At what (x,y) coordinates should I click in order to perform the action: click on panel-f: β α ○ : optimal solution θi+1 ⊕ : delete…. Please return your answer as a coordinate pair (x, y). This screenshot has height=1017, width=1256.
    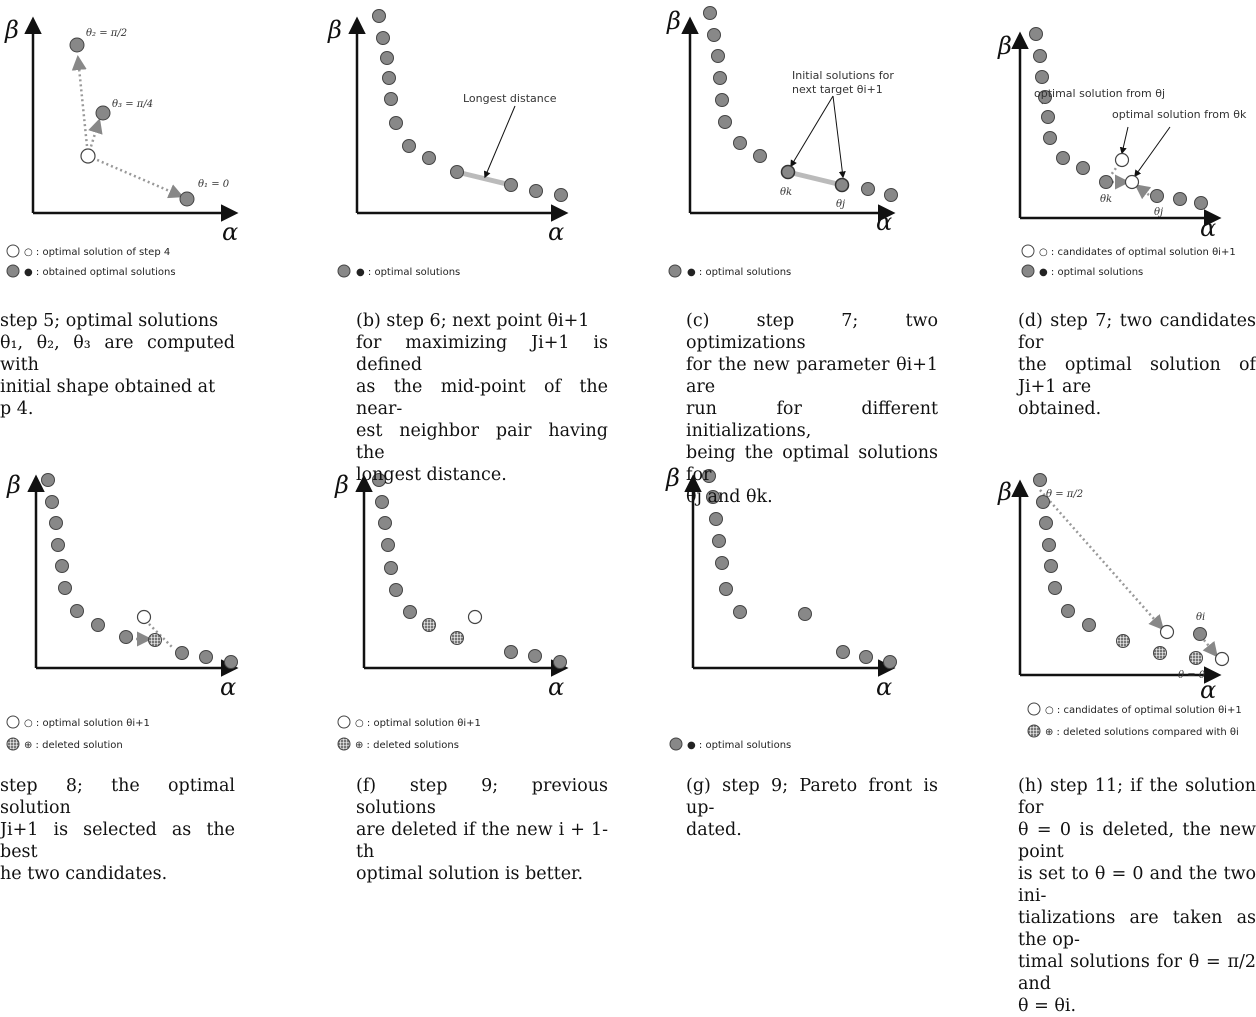
    Looking at the image, I should click on (451, 611).